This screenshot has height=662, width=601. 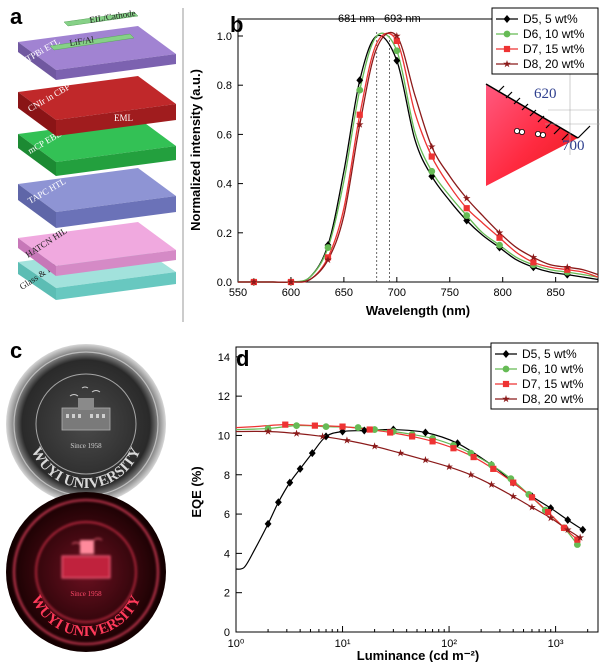 I want to click on spectrum-x-tick-label: 650, so click(x=344, y=293).